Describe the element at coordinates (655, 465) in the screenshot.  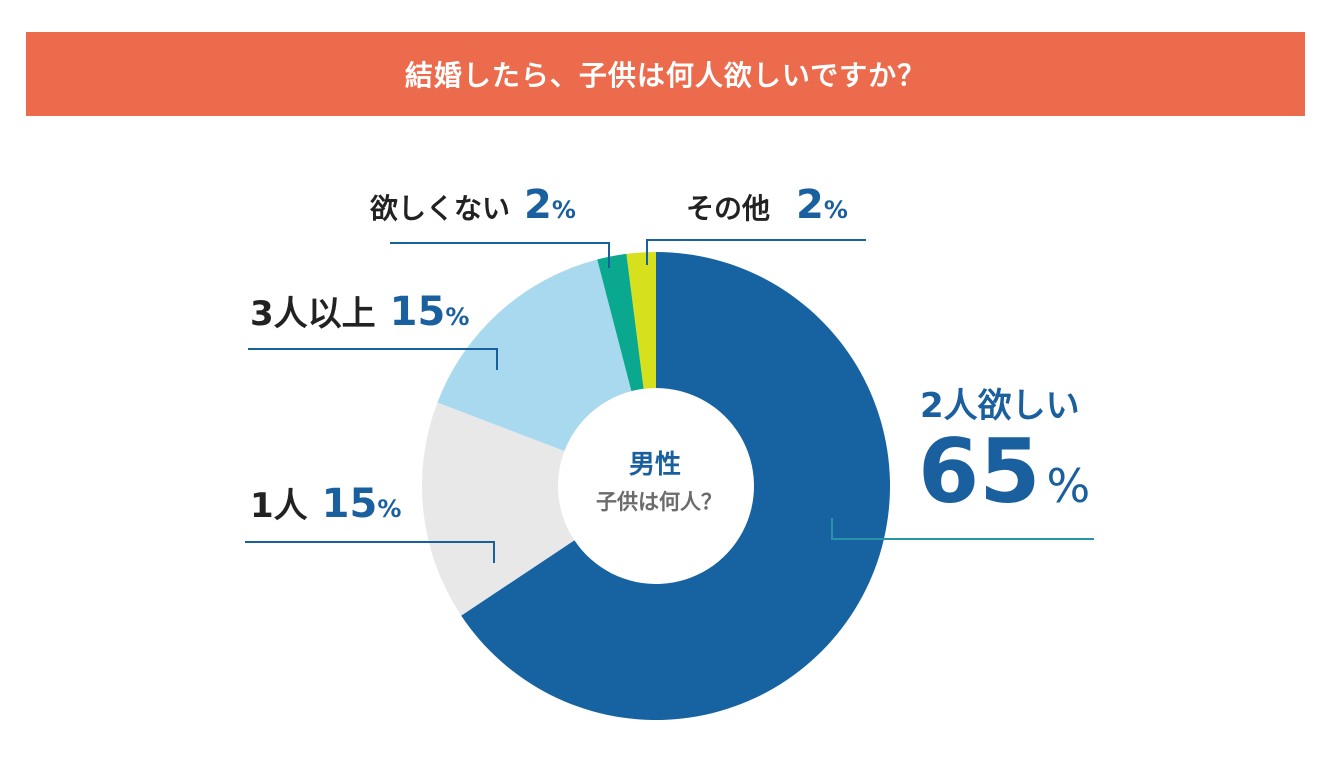
I see `center-label-main: 男性` at that location.